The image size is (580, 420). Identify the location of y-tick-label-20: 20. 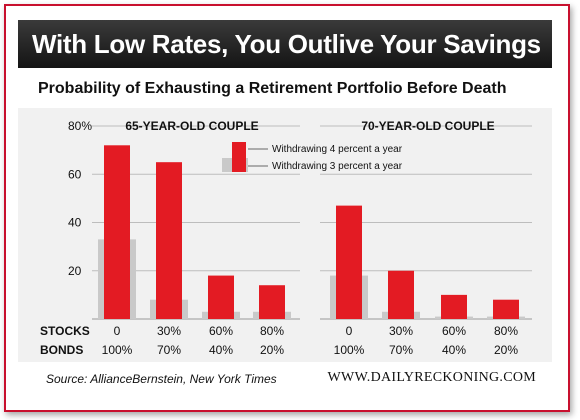
(75, 271).